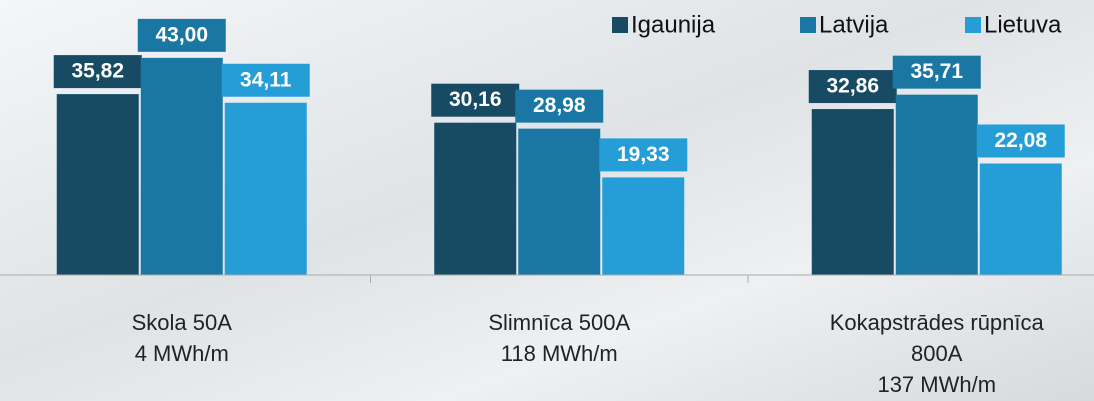  What do you see at coordinates (673, 24) in the screenshot?
I see `legend-label: Igaunija` at bounding box center [673, 24].